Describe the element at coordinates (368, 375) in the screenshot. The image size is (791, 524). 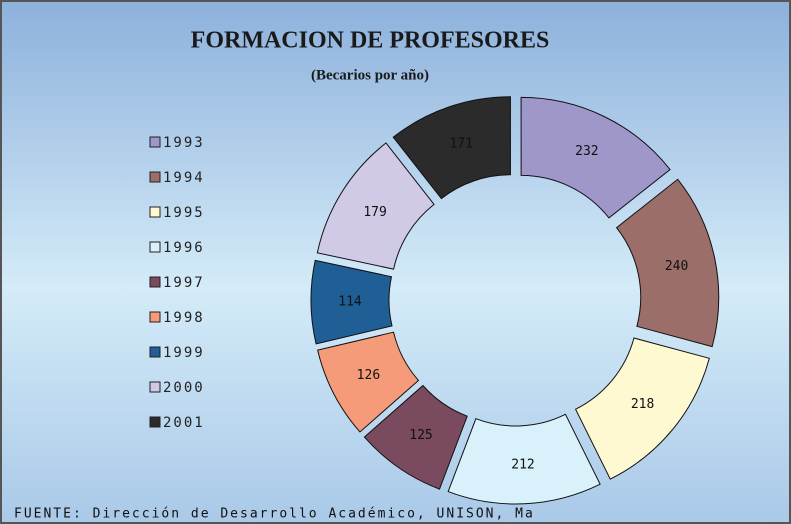
I see `data-label: 126` at that location.